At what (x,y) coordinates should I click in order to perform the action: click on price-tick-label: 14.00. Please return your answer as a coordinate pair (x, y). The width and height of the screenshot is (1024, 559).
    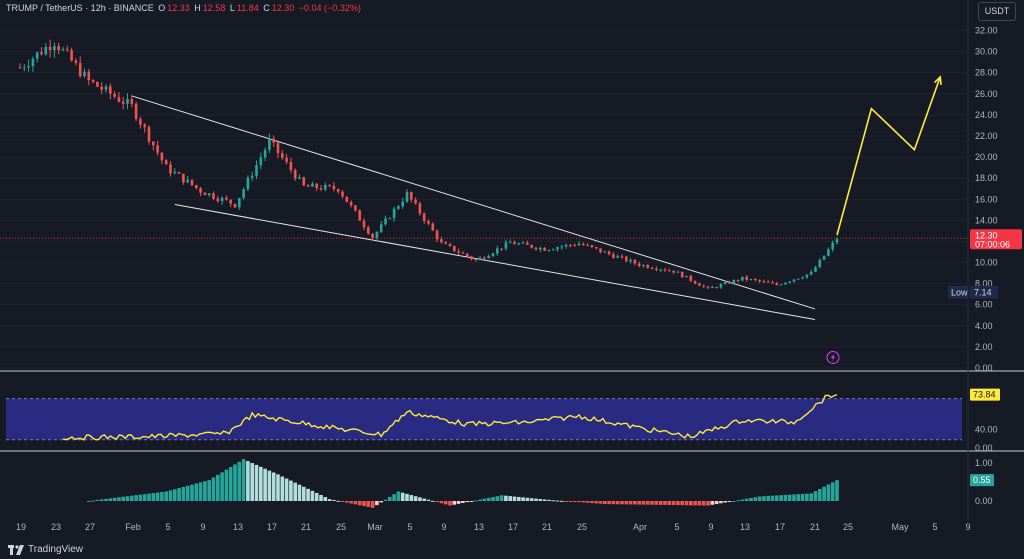
    Looking at the image, I should click on (986, 220).